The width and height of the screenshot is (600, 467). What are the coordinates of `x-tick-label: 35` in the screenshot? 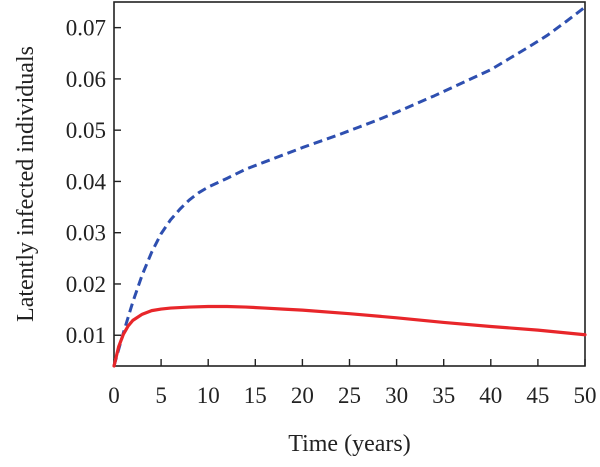 It's located at (443, 395).